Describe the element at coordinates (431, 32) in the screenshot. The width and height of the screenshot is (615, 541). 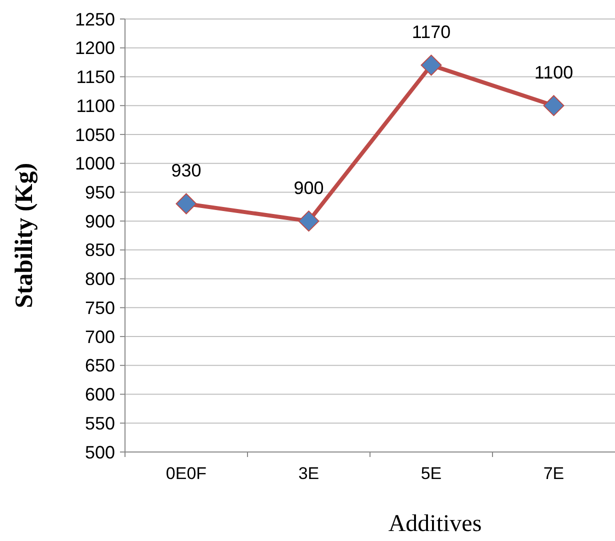
I see `data-label: 1170` at that location.